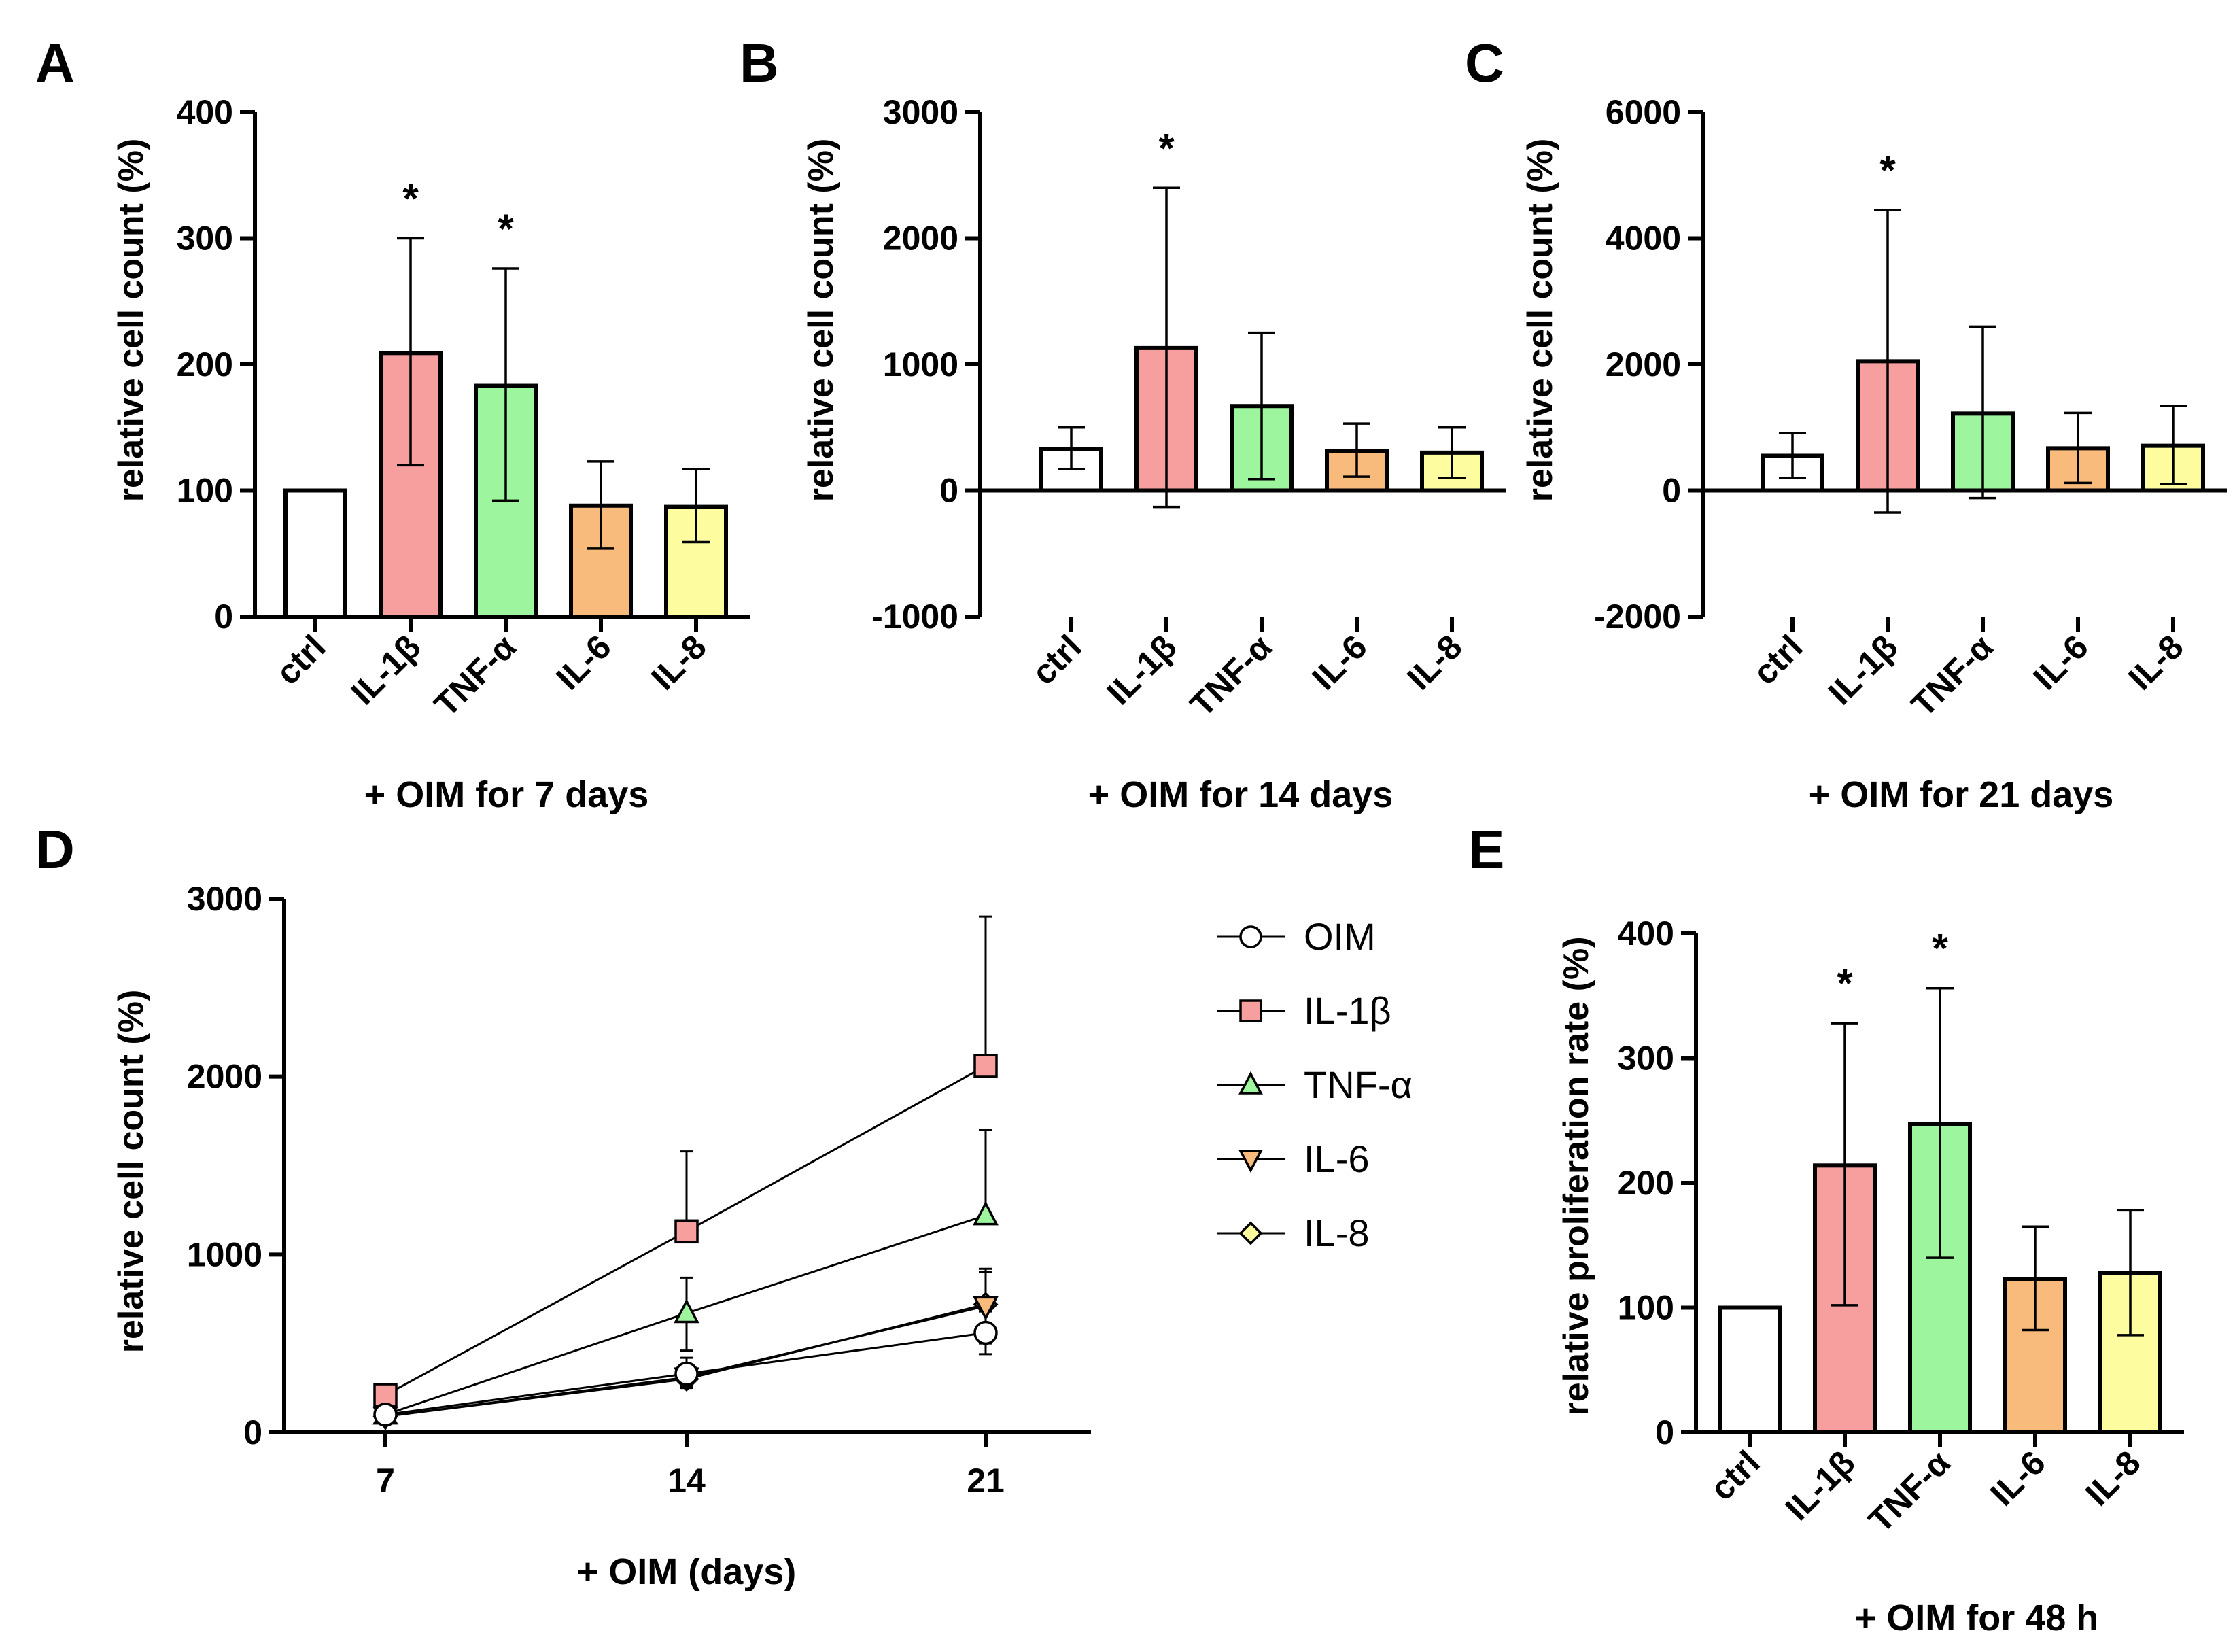  I want to click on panel-c-xlabel: + OIM for 21 days, so click(1961, 794).